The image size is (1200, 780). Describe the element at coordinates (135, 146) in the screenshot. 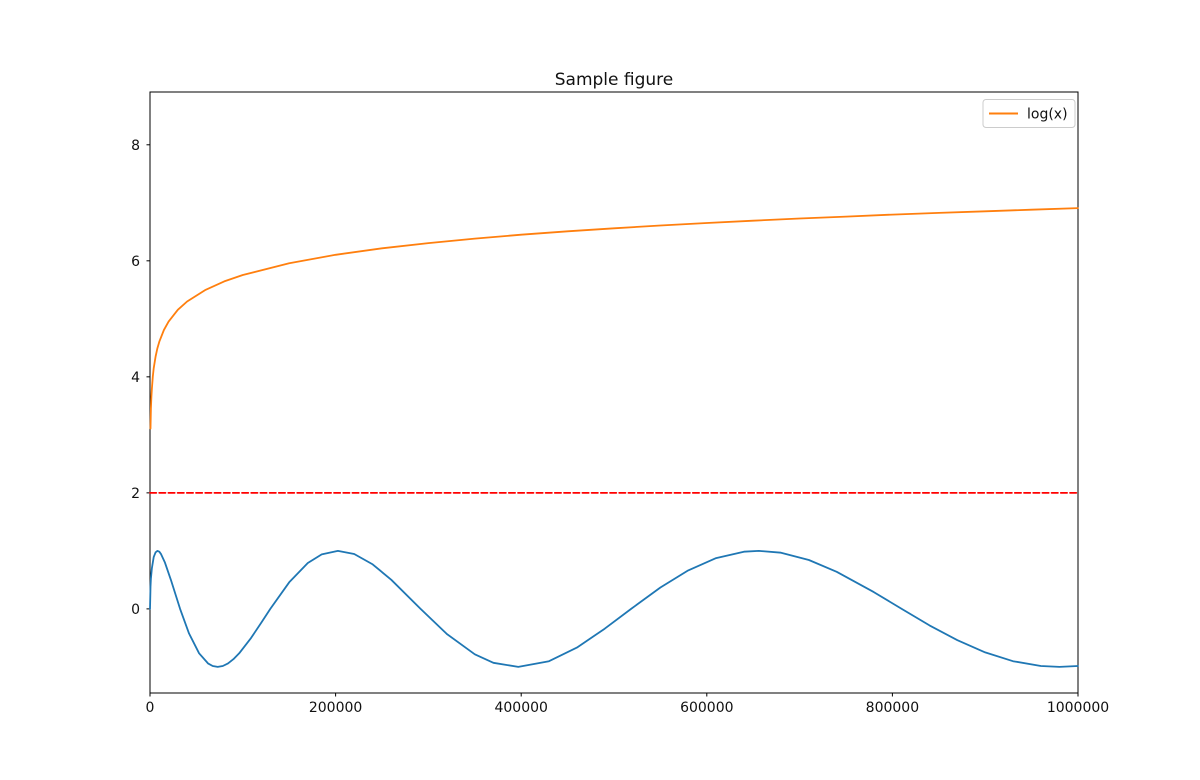

I see `y-tick-label: 8` at that location.